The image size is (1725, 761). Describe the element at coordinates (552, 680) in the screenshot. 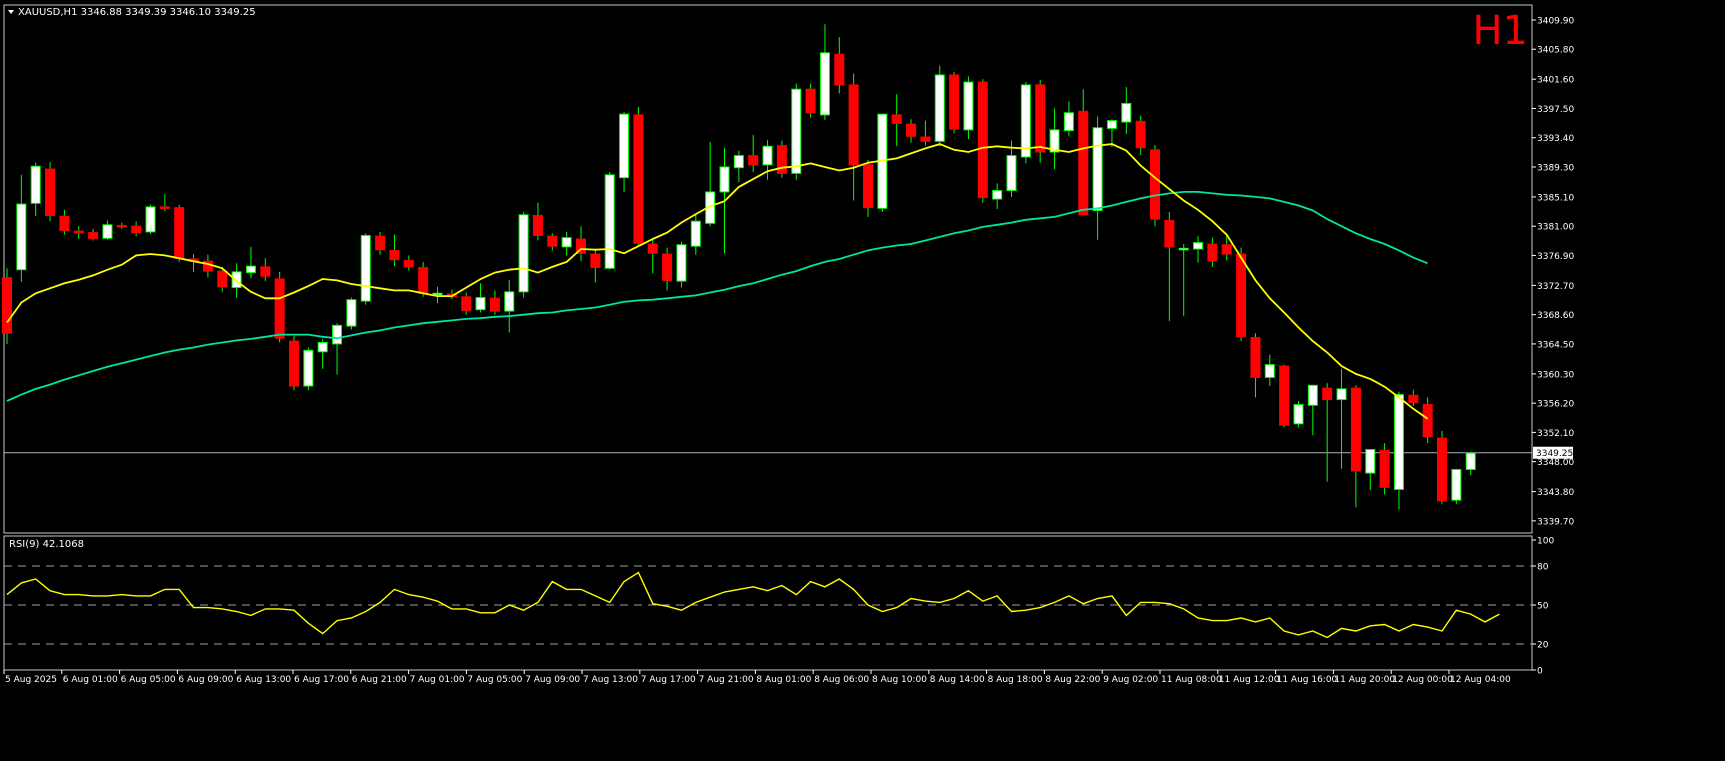

I see `time-tick-label: 7 Aug 09:00` at that location.